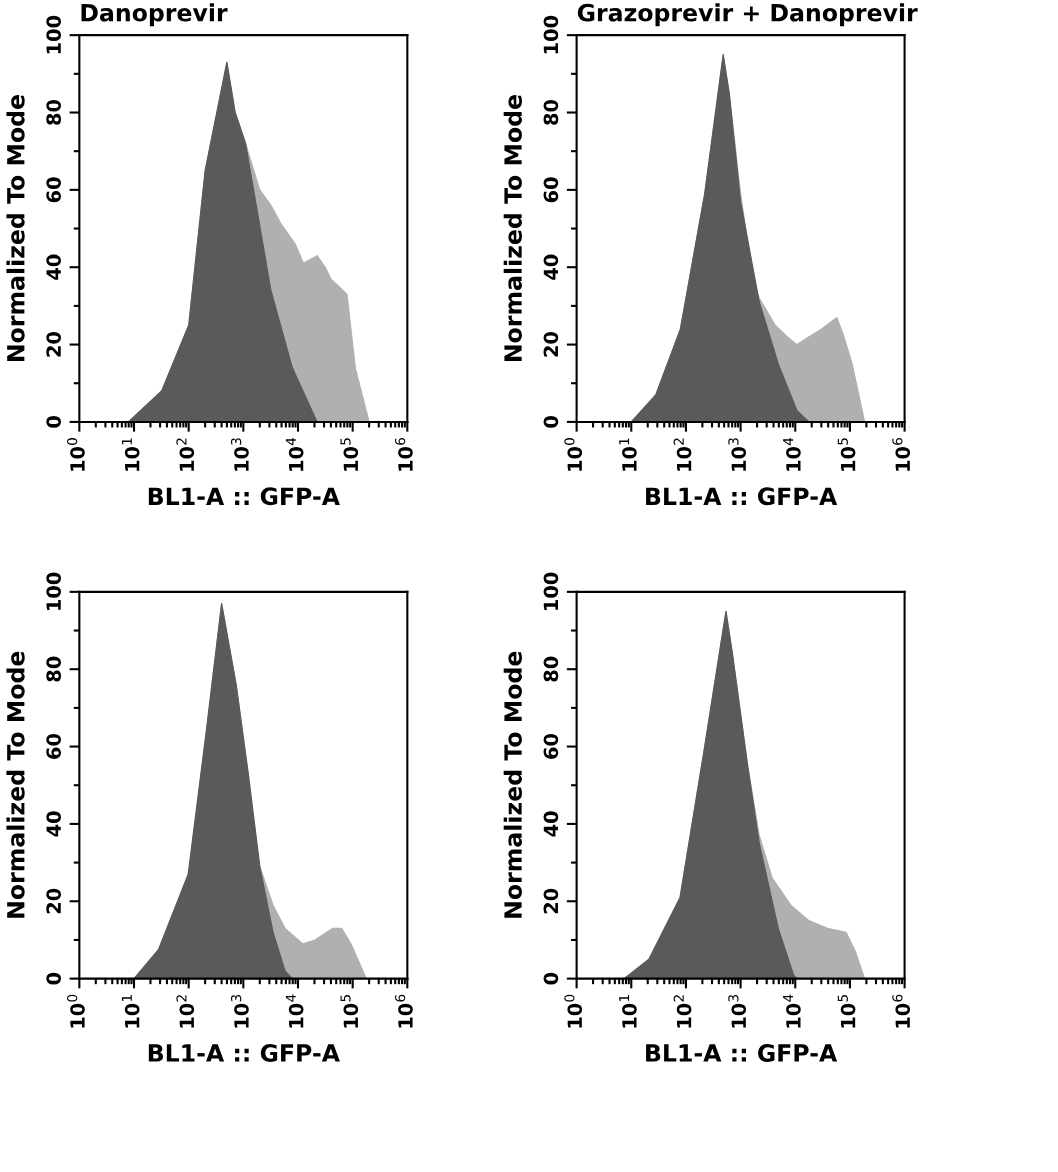 The height and width of the screenshot is (1172, 1058). Describe the element at coordinates (154, 15) in the screenshot. I see `chart-title: Danoprevir` at that location.